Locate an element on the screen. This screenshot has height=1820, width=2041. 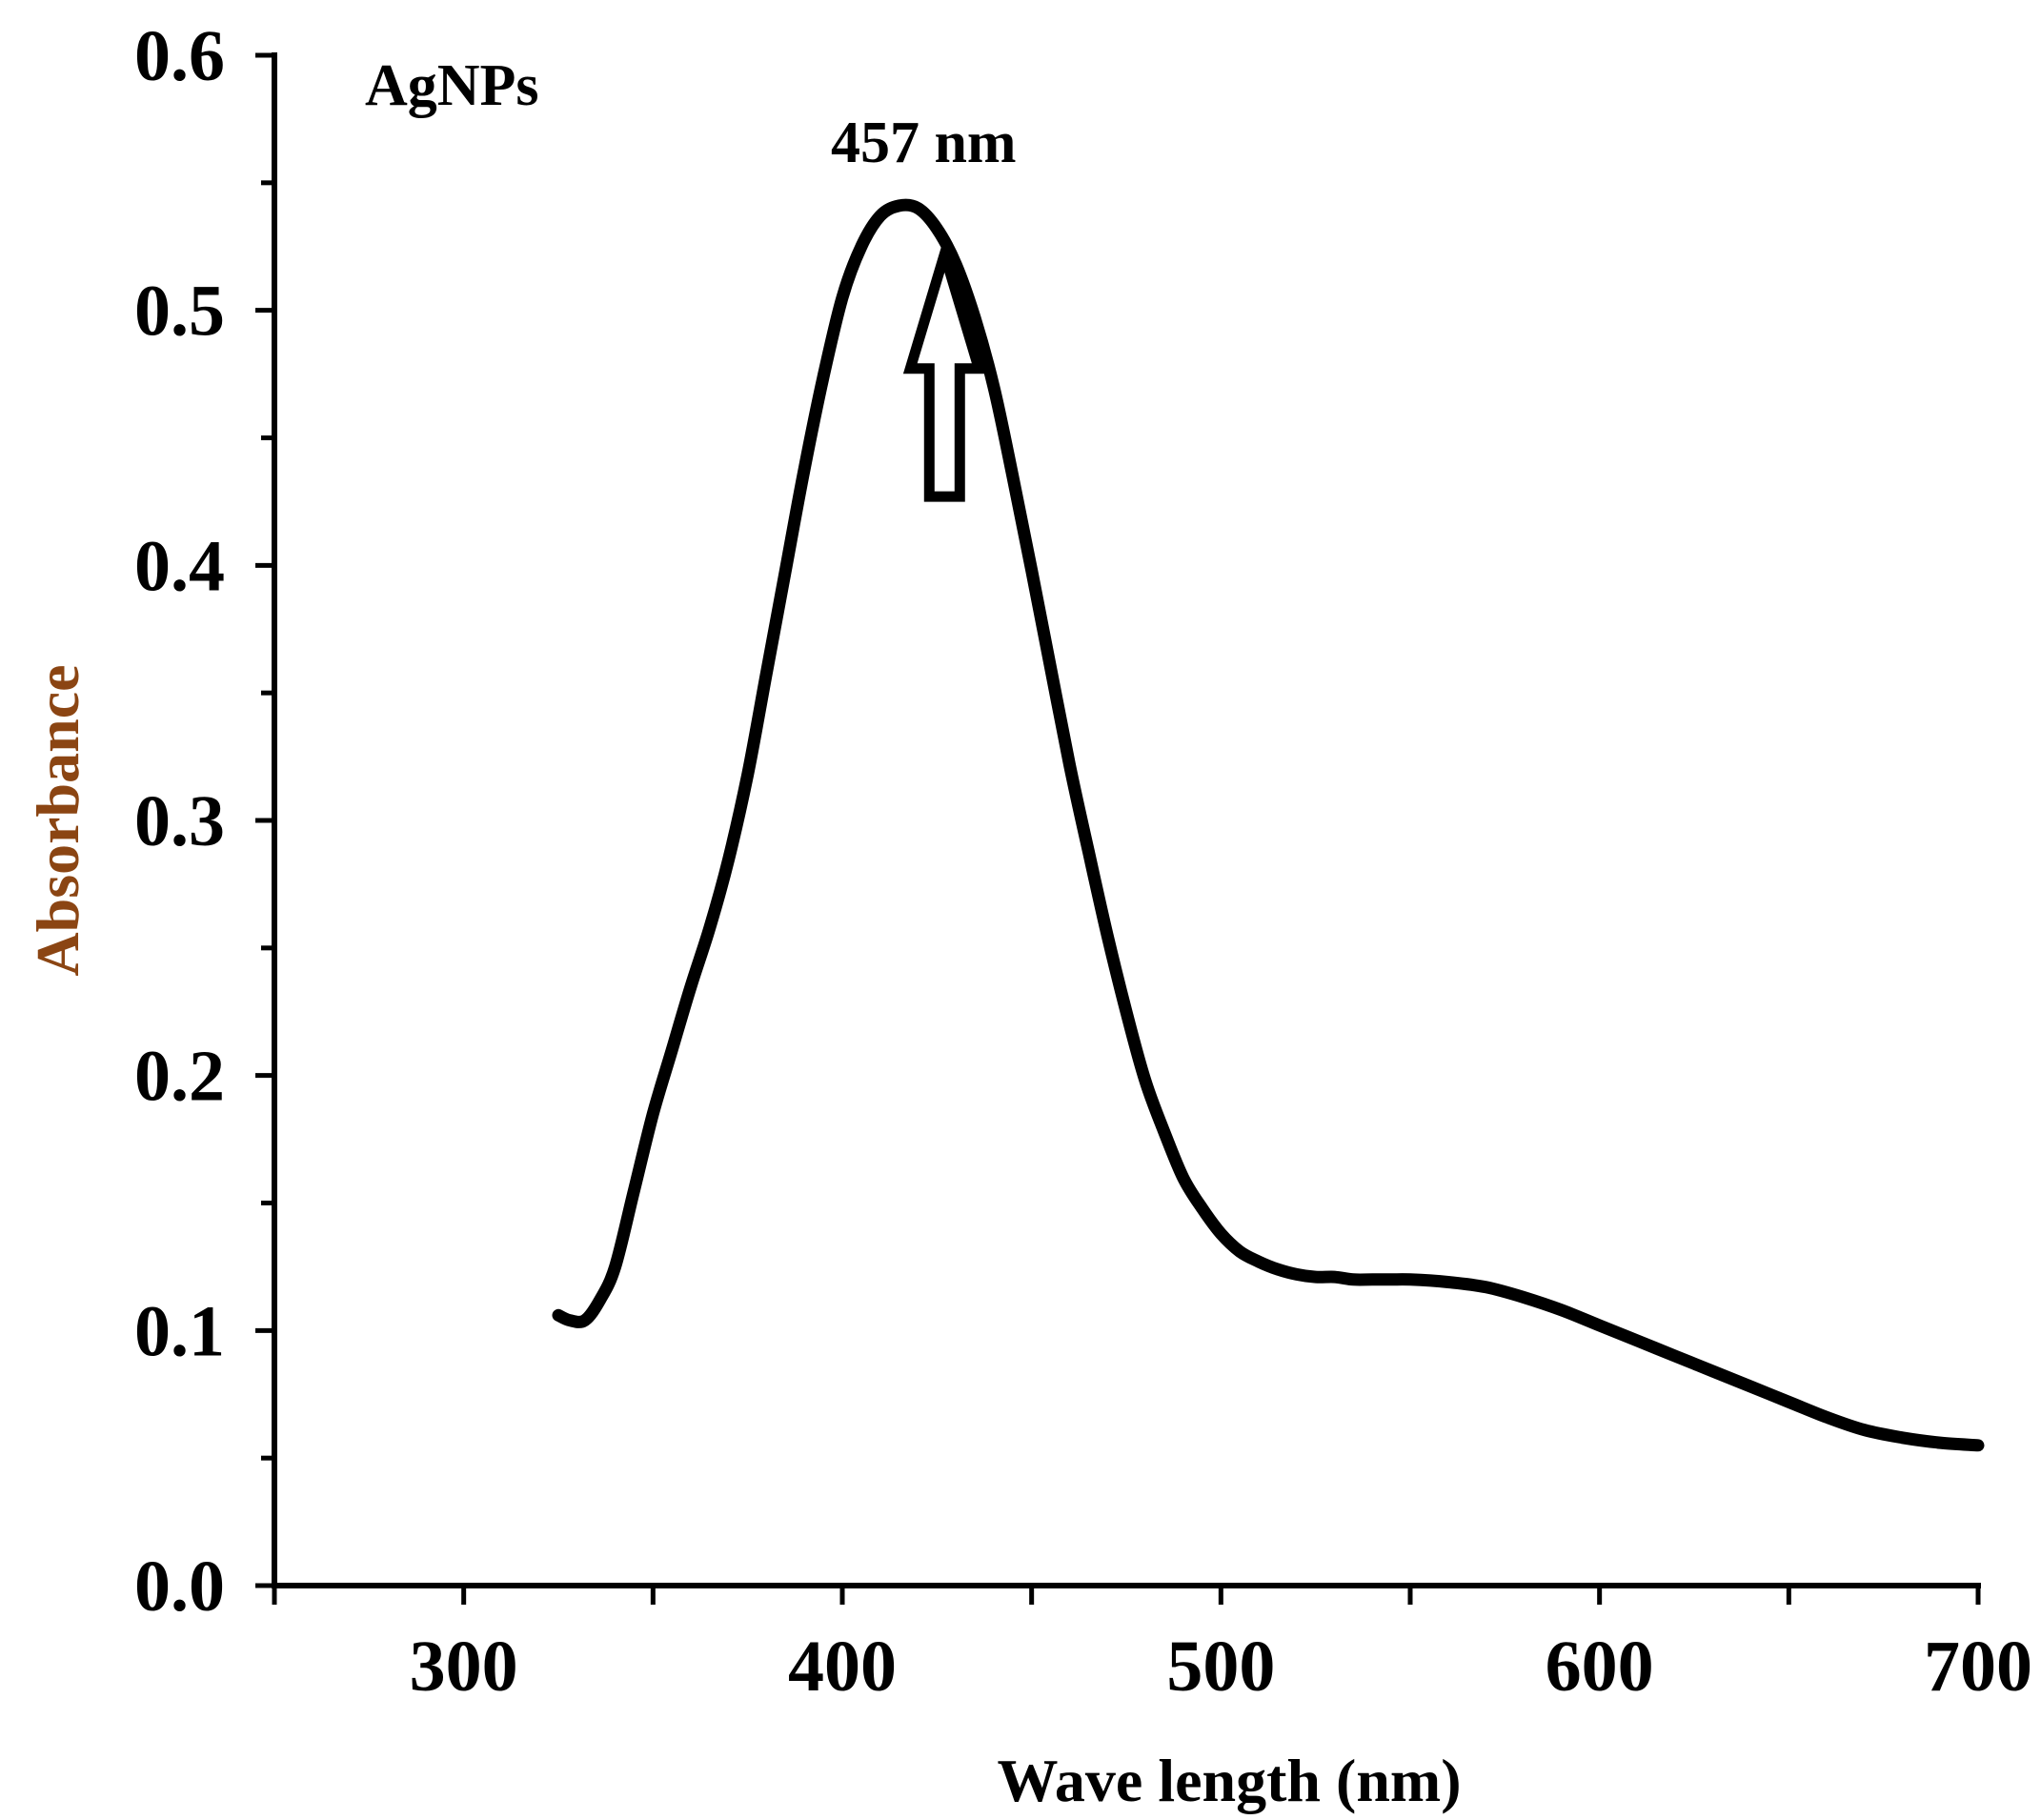
x-axis-title: Wave length (nm) is located at coordinates (1229, 1780).